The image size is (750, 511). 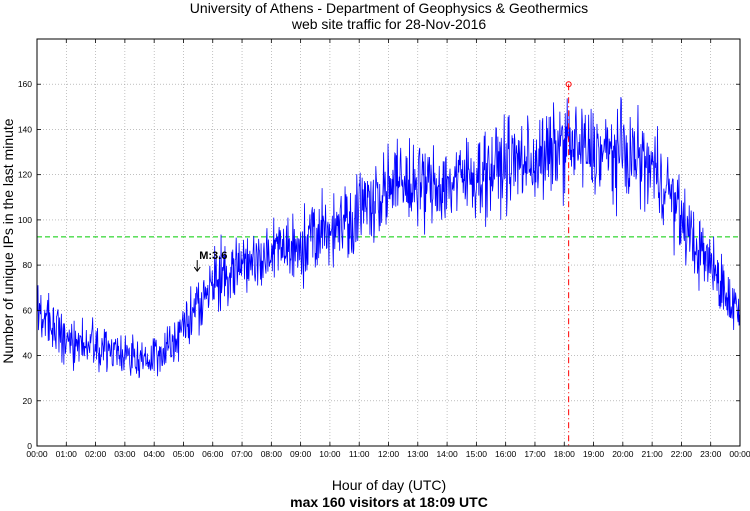 What do you see at coordinates (28, 310) in the screenshot?
I see `y-tick-label: 60` at bounding box center [28, 310].